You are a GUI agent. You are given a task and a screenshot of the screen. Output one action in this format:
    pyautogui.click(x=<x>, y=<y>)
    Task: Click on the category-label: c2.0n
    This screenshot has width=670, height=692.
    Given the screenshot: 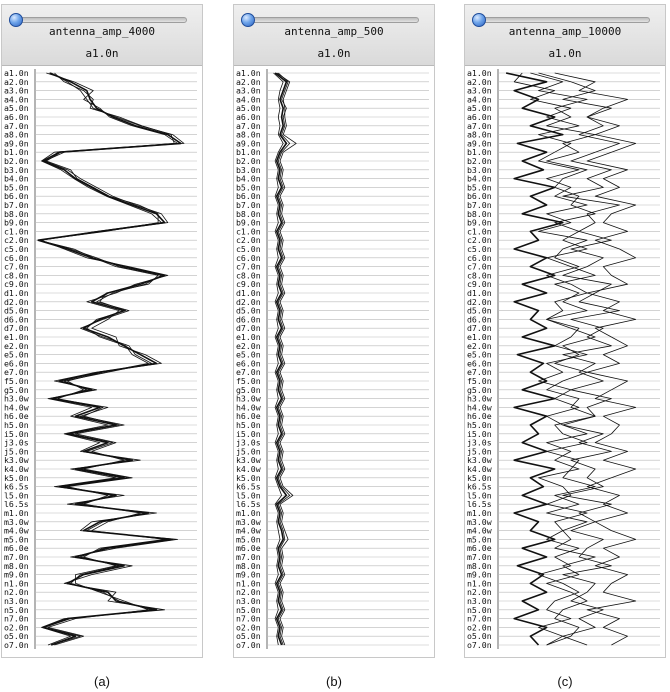 What is the action you would take?
    pyautogui.click(x=479, y=240)
    